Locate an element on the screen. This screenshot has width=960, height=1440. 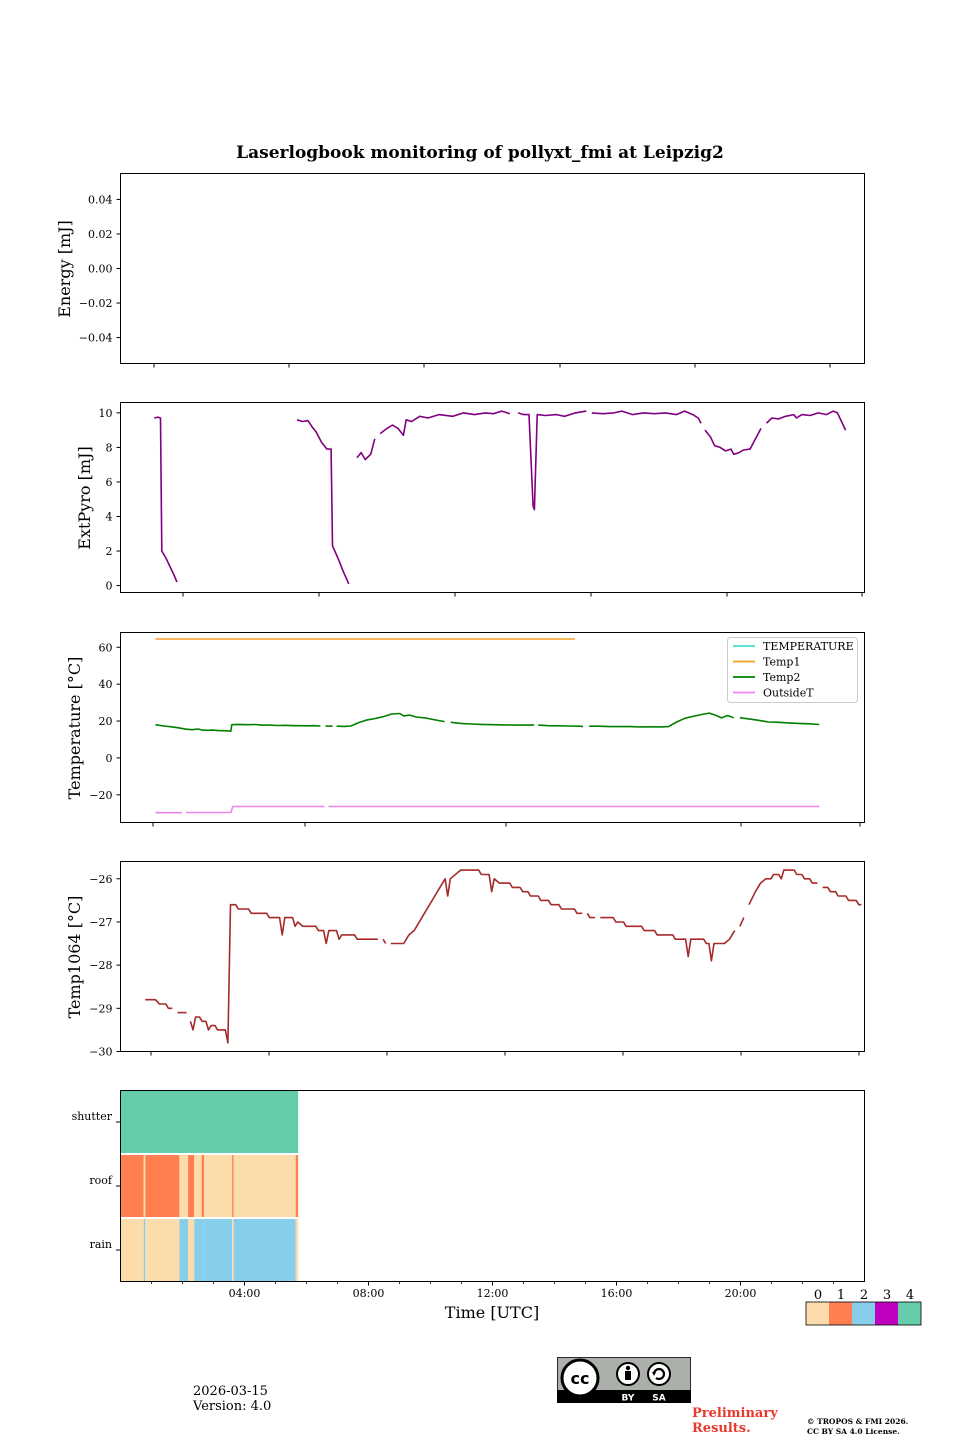
colorbar-label-2: 2 is located at coordinates (864, 1295).